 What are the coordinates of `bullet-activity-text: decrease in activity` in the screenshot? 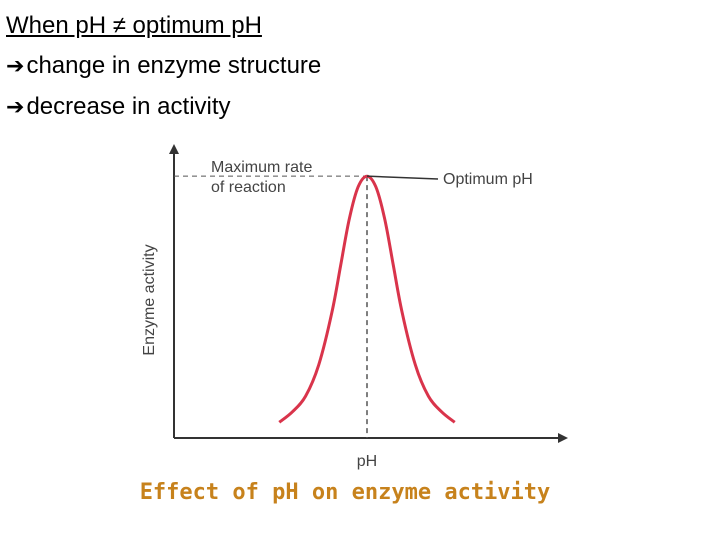 It's located at (128, 106).